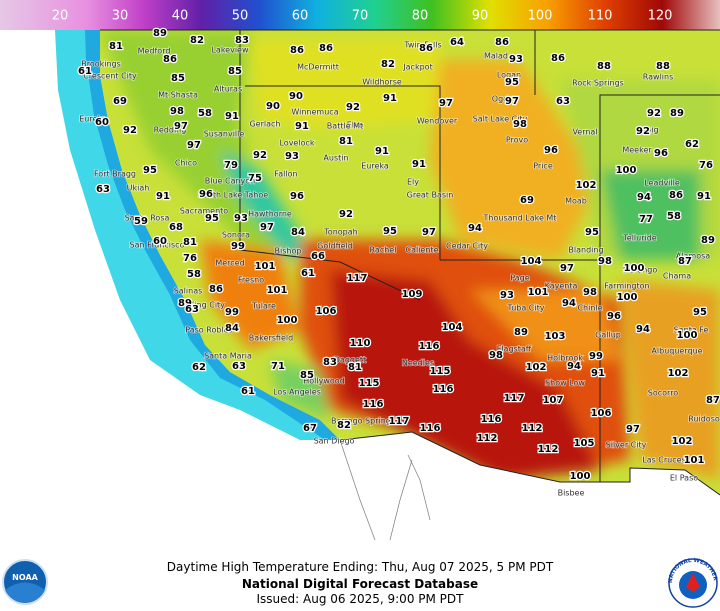  Describe the element at coordinates (147, 218) in the screenshot. I see `place-label: Santa Rosa` at that location.